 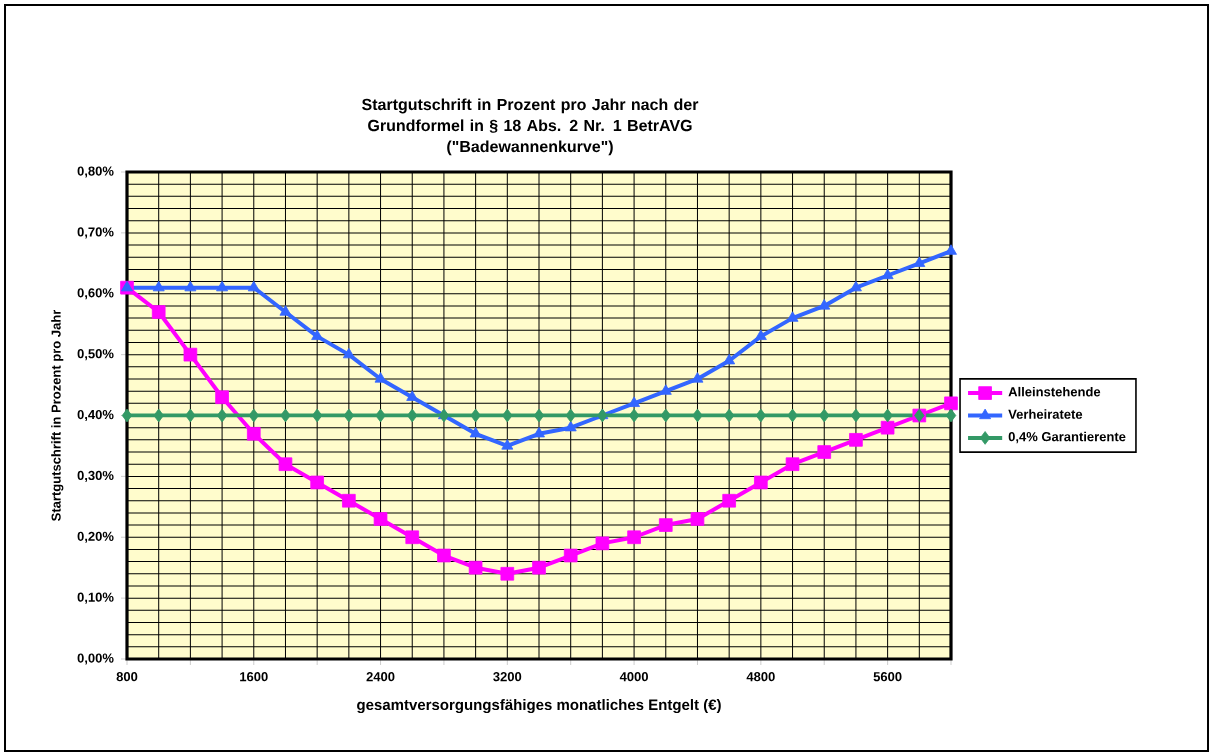 I want to click on y-tick-label: 0,00%, so click(x=95, y=659).